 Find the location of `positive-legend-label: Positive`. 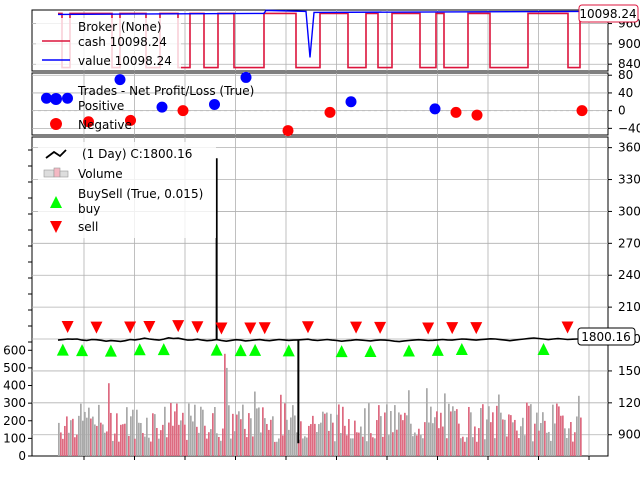

positive-legend-label: Positive is located at coordinates (101, 106).